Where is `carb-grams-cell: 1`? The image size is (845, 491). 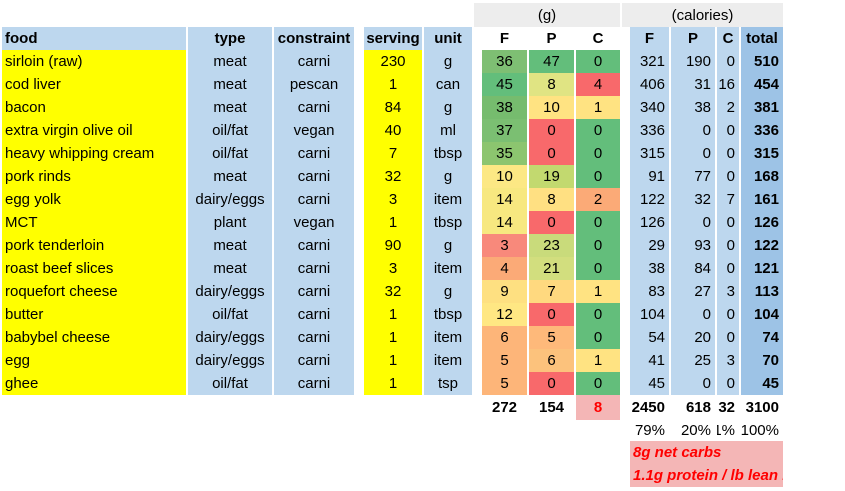
carb-grams-cell: 1 is located at coordinates (598, 107).